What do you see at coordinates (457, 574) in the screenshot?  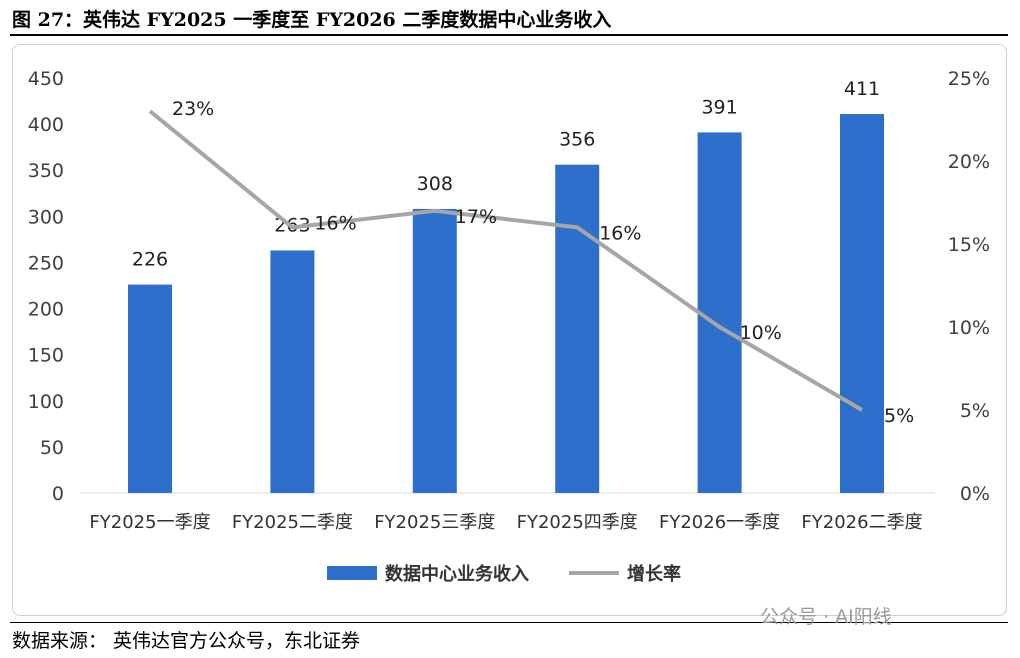 I see `legend-bar-label: 数据中心业务收入` at bounding box center [457, 574].